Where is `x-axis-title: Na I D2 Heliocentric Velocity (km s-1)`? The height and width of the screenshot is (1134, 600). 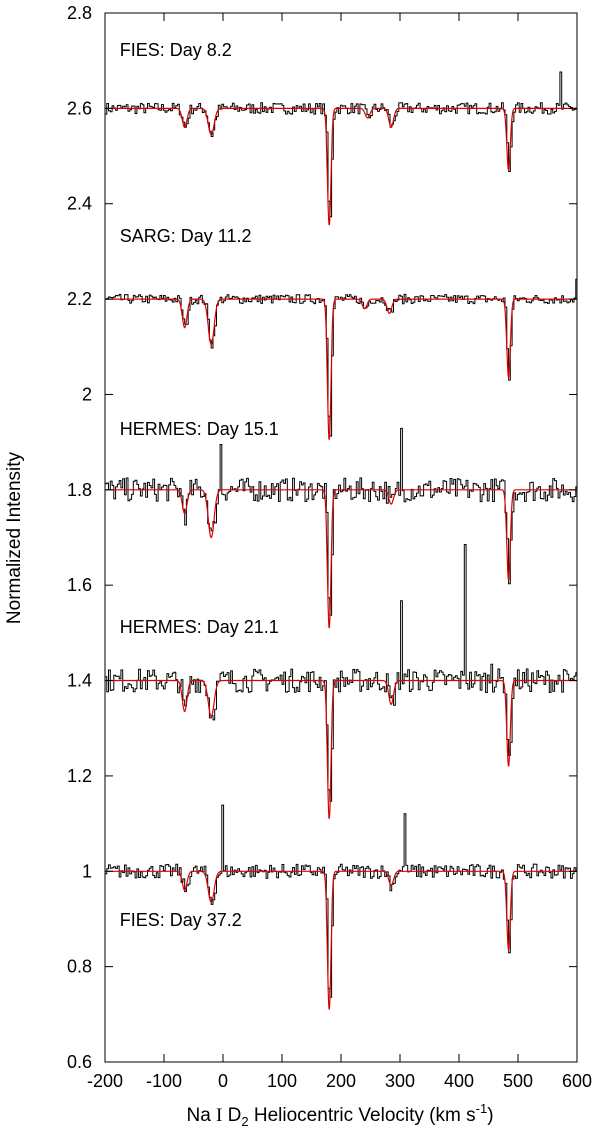
x-axis-title: Na I D2 Heliocentric Velocity (km s-1) is located at coordinates (339, 1115).